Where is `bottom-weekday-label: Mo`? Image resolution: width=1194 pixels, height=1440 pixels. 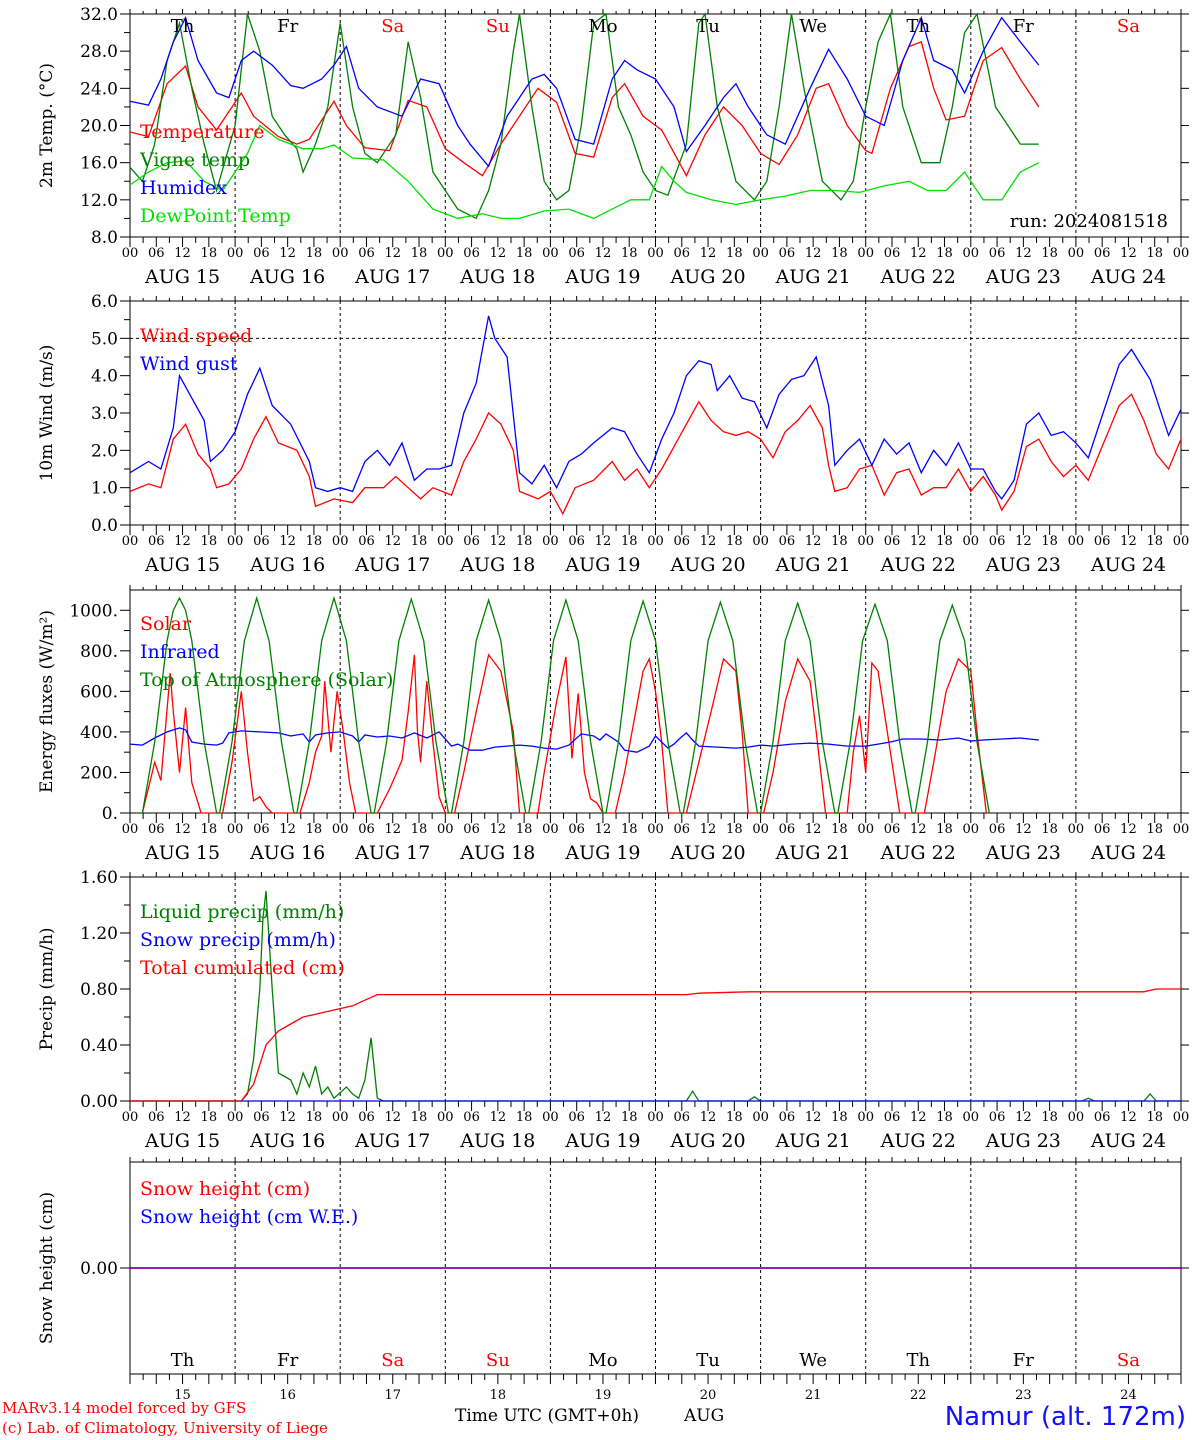 bottom-weekday-label: Mo is located at coordinates (602, 1360).